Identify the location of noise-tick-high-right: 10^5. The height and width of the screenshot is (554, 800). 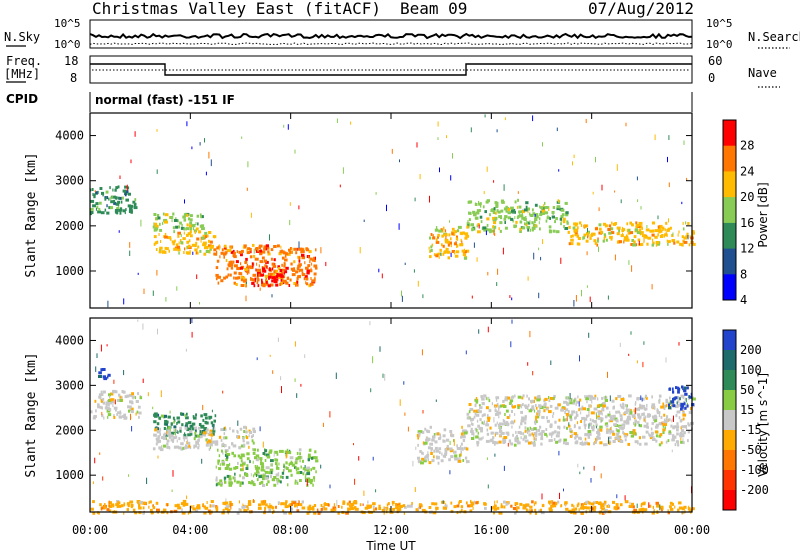
(719, 23).